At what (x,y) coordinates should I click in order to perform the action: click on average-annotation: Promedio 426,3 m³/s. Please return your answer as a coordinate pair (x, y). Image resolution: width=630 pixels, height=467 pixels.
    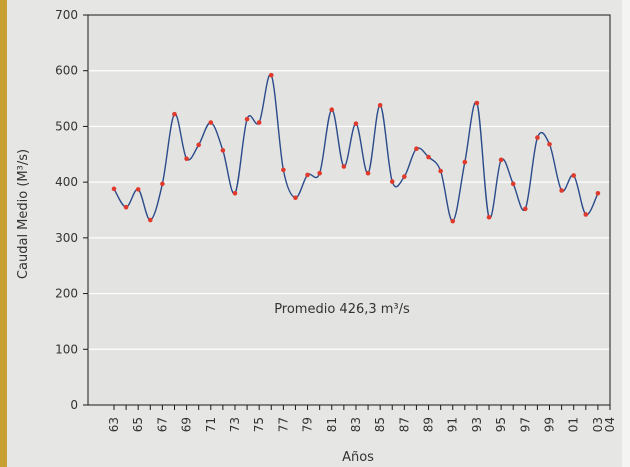
    Looking at the image, I should click on (342, 309).